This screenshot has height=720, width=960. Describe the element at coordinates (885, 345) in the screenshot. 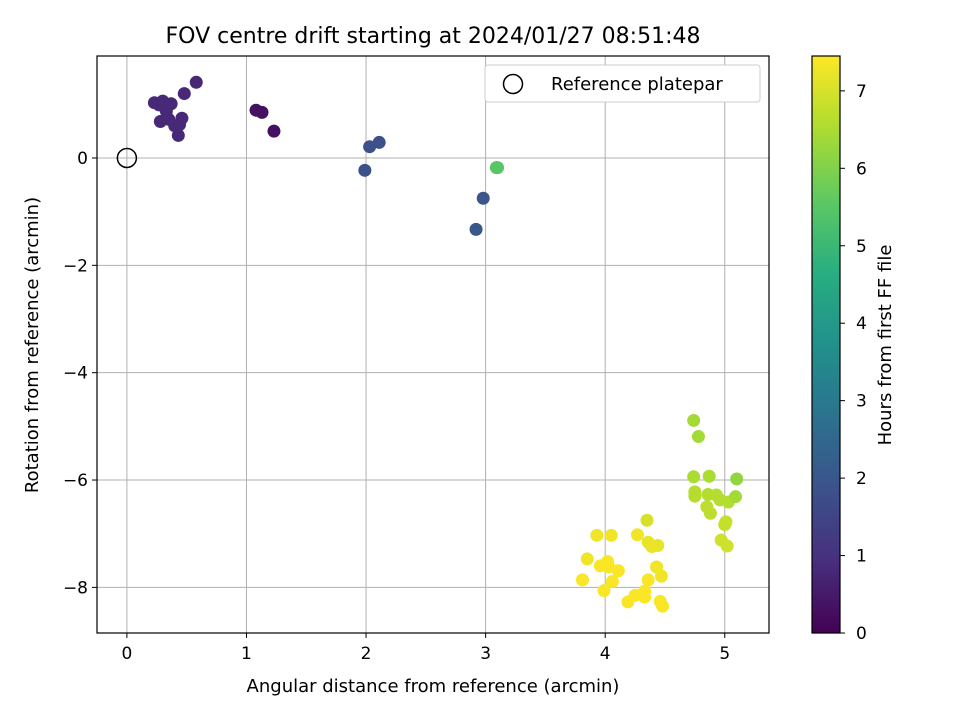

I see `colorbar-label: Hours from first FF file` at that location.